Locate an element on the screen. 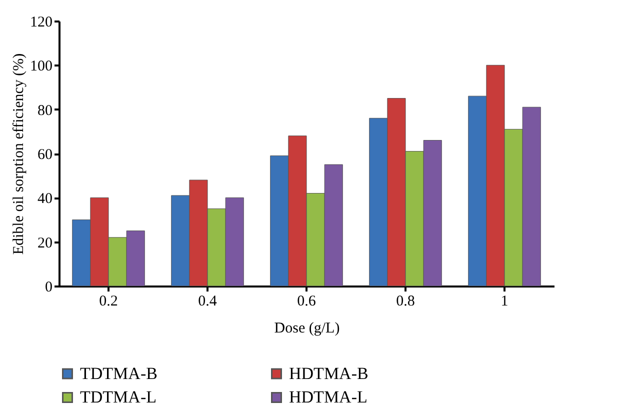 The width and height of the screenshot is (623, 418). x-tick-label: 0.4 is located at coordinates (208, 302).